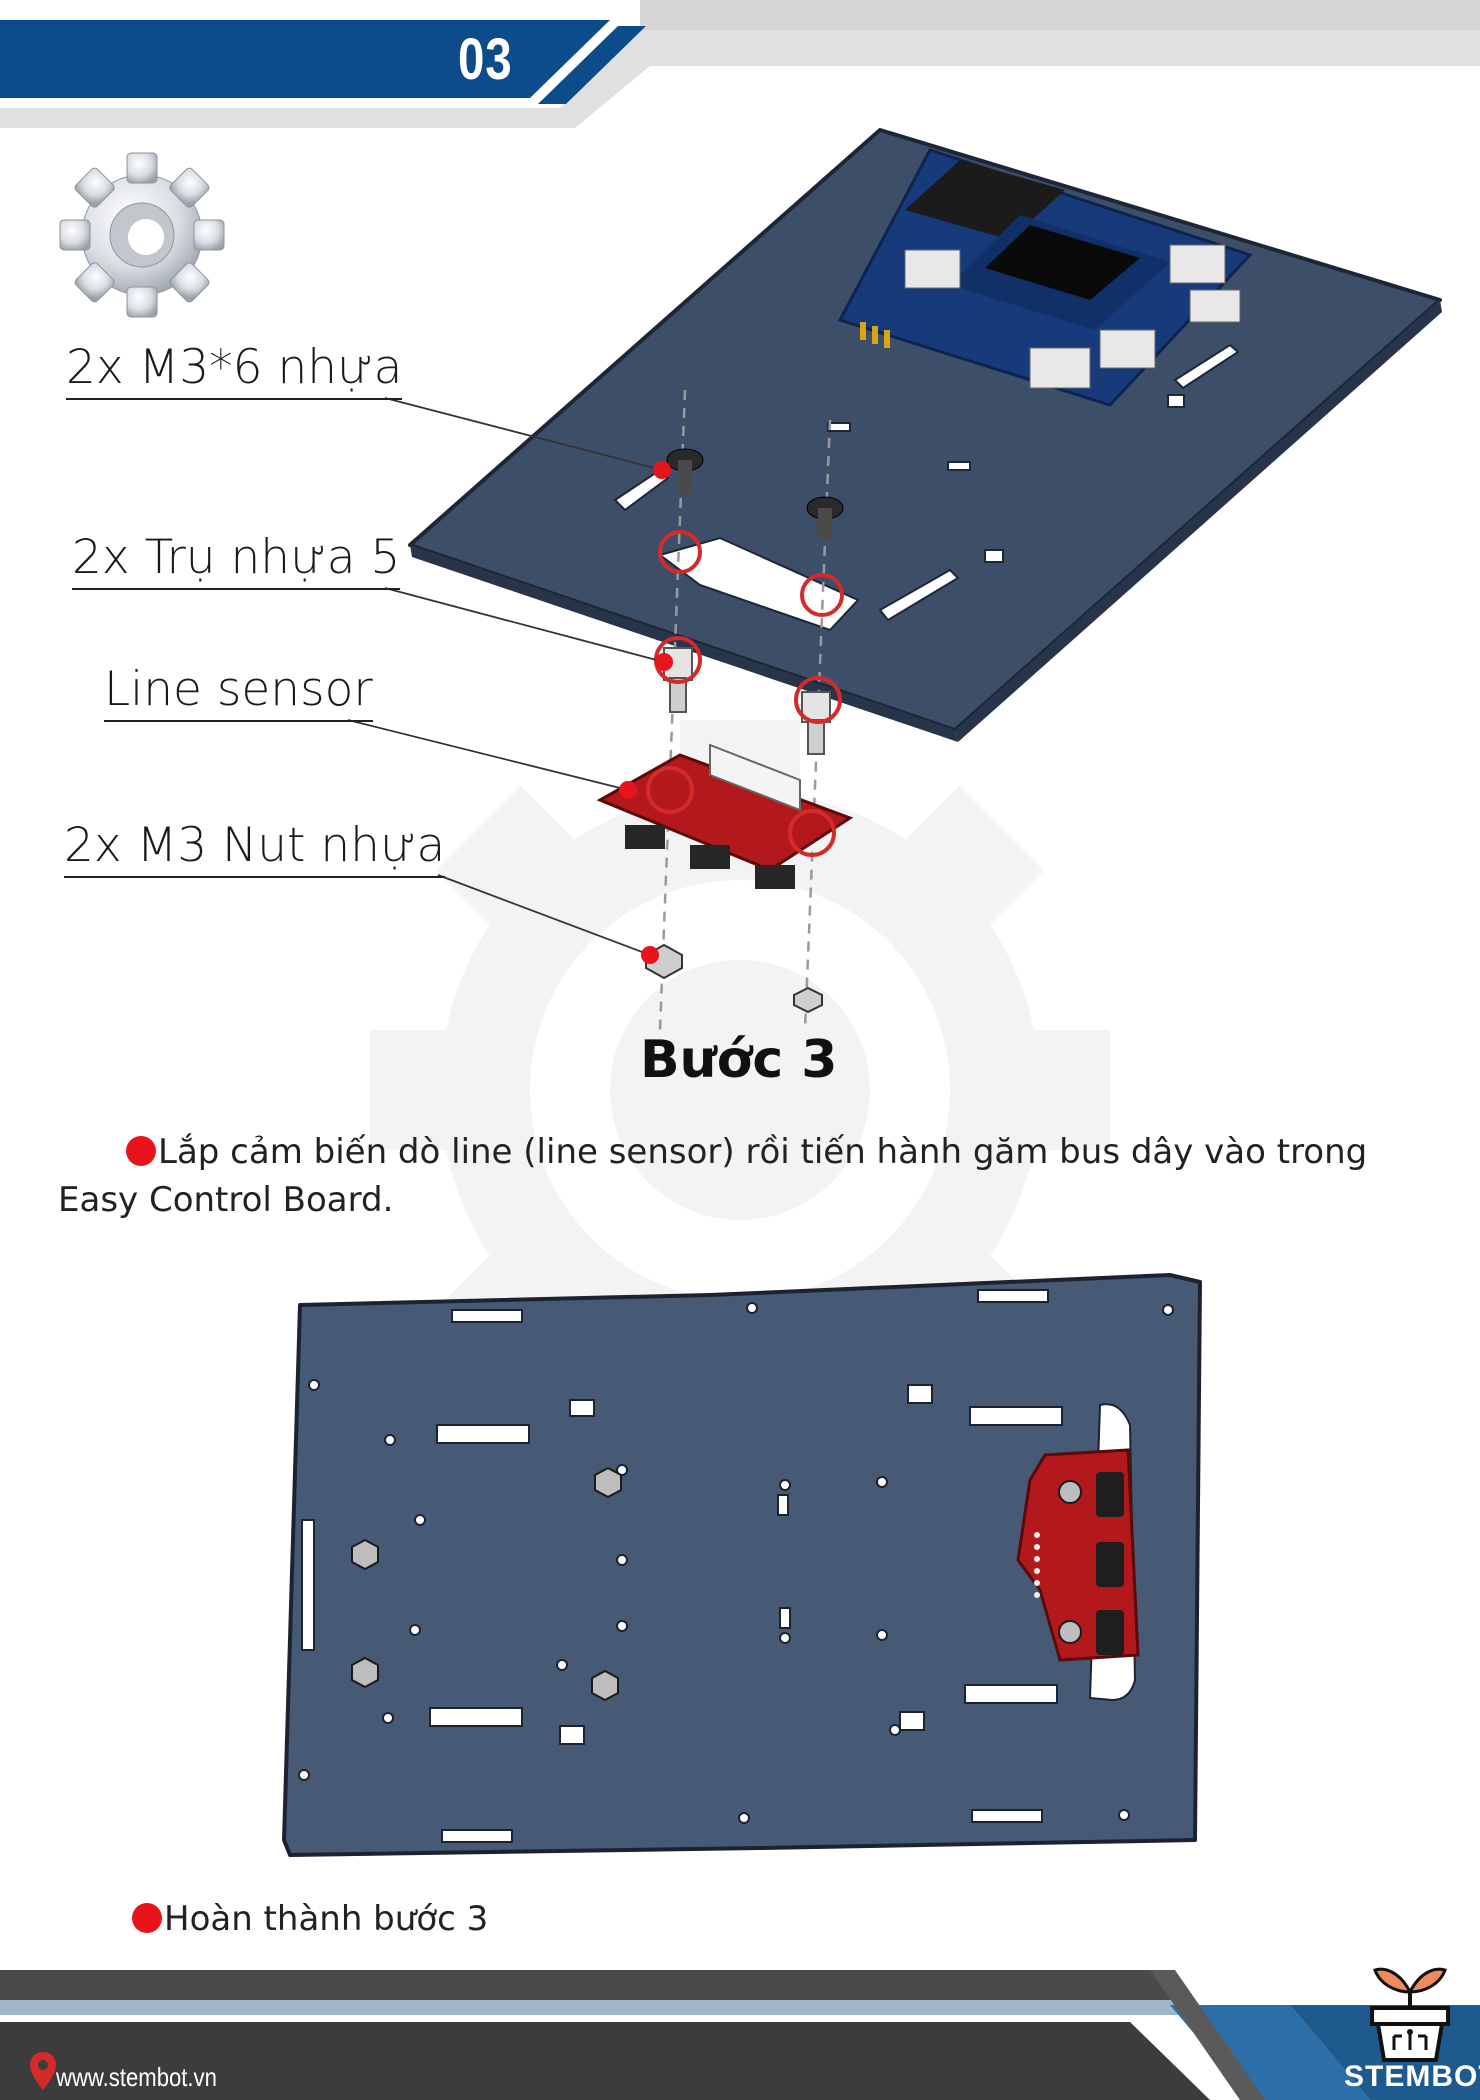 The width and height of the screenshot is (1480, 2100). Describe the element at coordinates (734, 978) in the screenshot. I see `plastic-nuts` at that location.